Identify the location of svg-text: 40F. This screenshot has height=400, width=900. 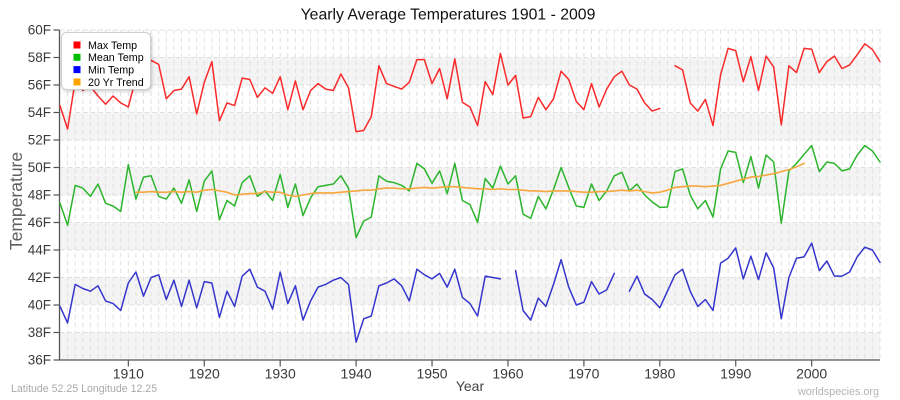
(39, 305).